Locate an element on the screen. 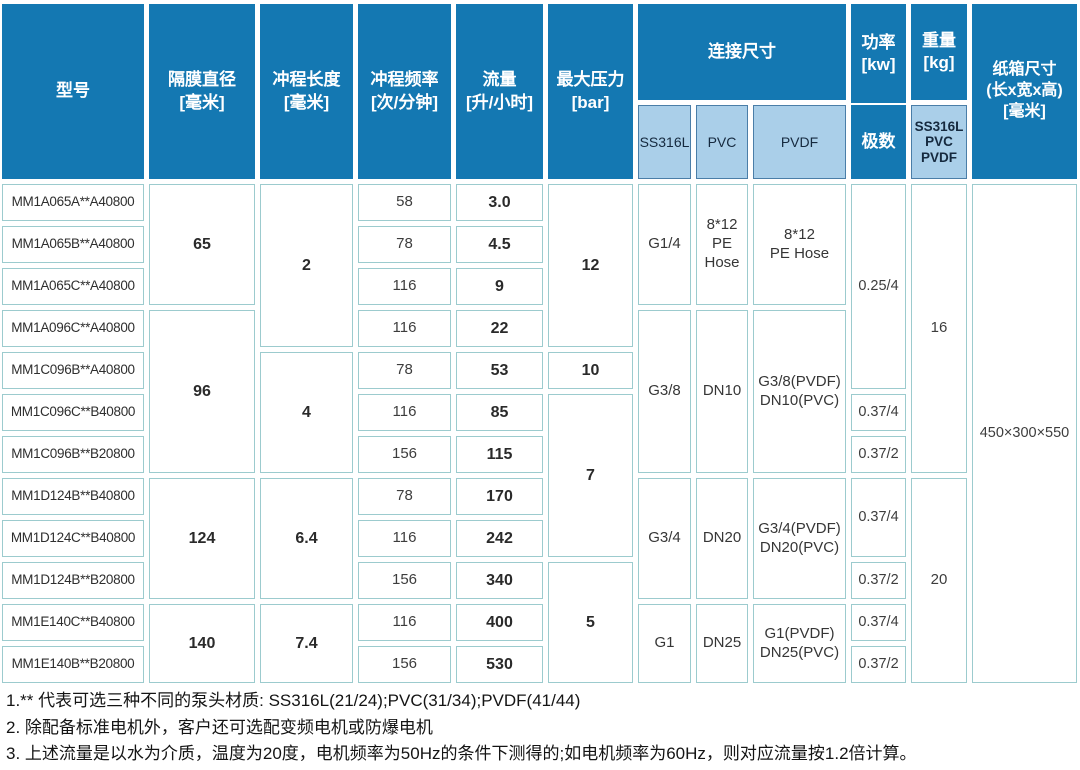  table-cell-conn-pvdf: G1(PVDF) DN25(PVC) is located at coordinates (799, 643).